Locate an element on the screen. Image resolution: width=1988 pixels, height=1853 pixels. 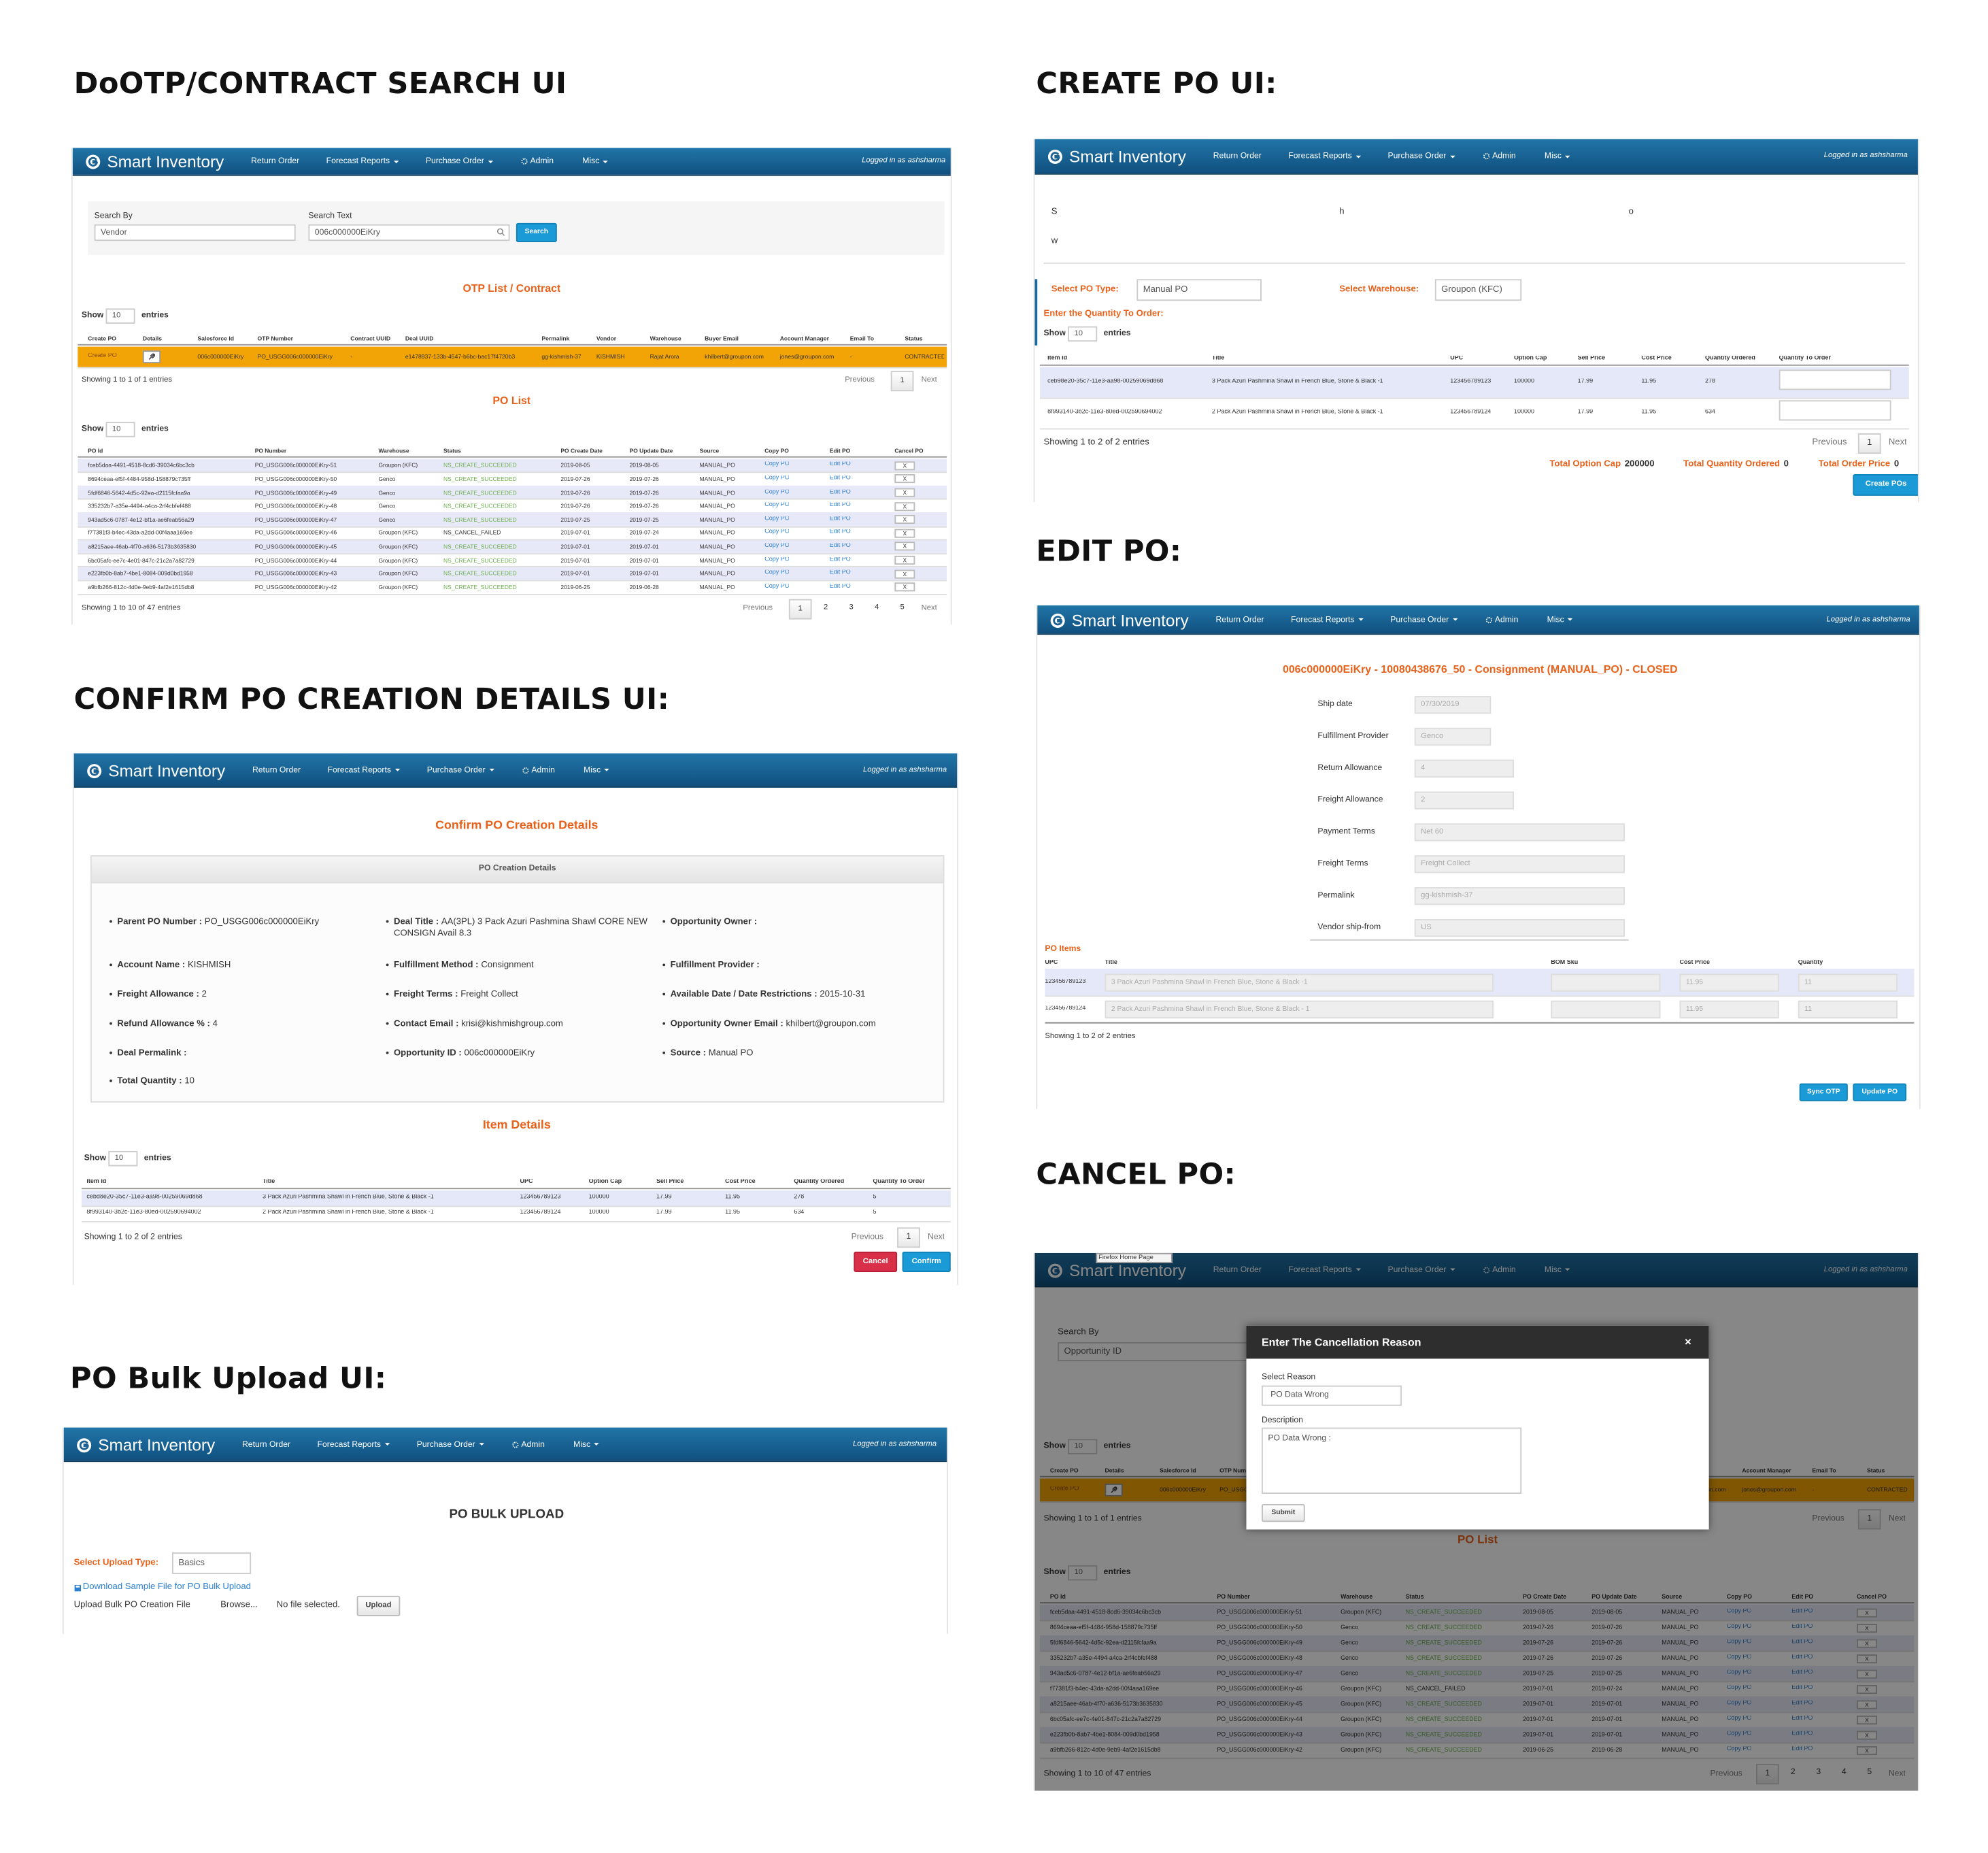
search-text-input: 006c000000EiKry is located at coordinates (409, 232).